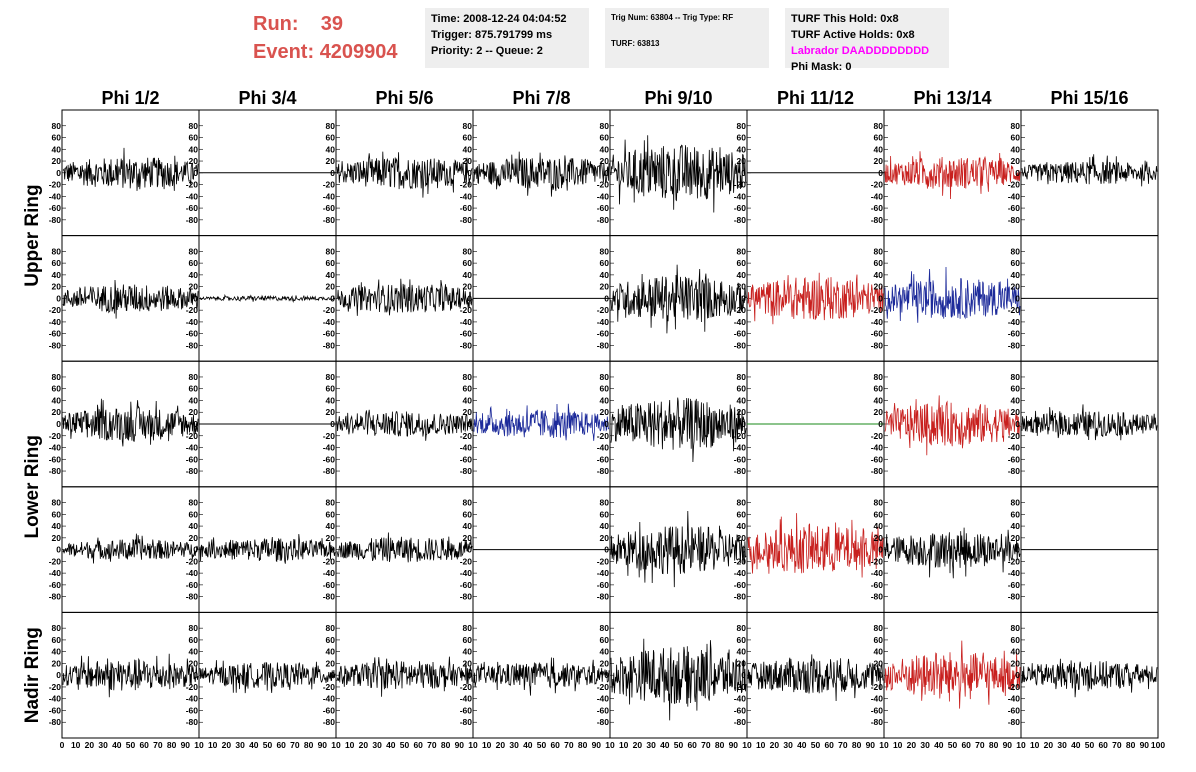  Describe the element at coordinates (1089, 422) in the screenshot. I see `waveform-r3-c8` at that location.